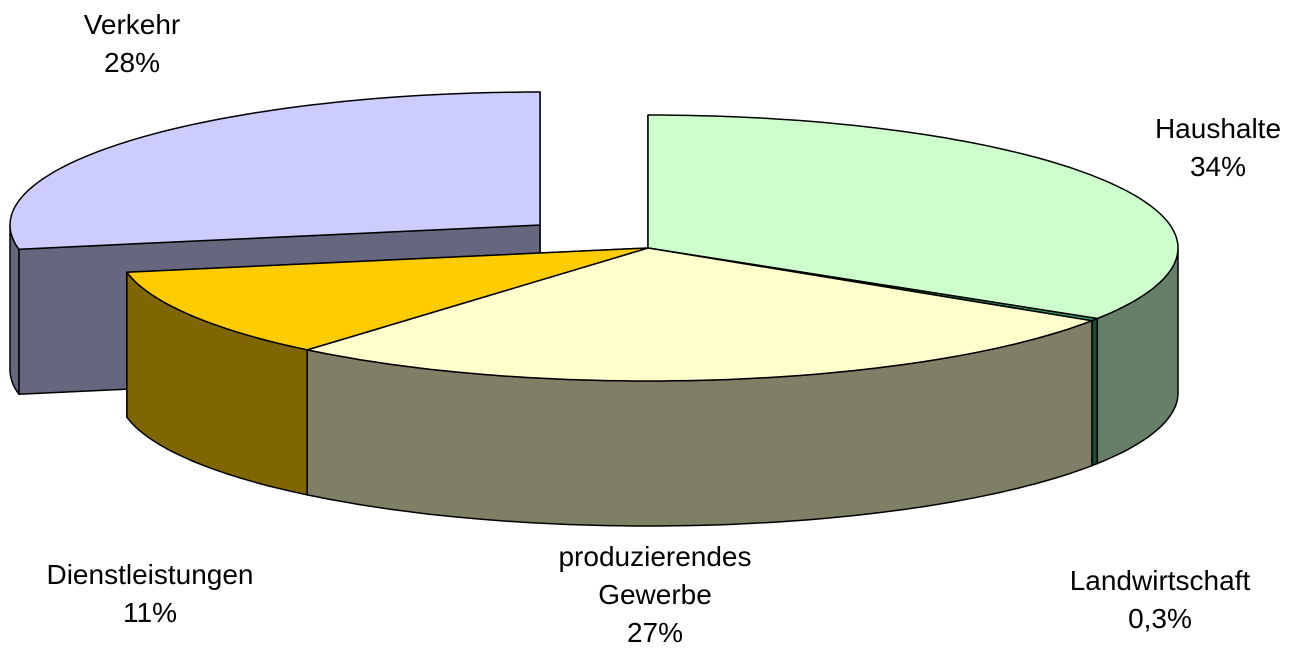 This screenshot has width=1294, height=664. Describe the element at coordinates (150, 594) in the screenshot. I see `data-label: Dienstleistungen 11%` at that location.